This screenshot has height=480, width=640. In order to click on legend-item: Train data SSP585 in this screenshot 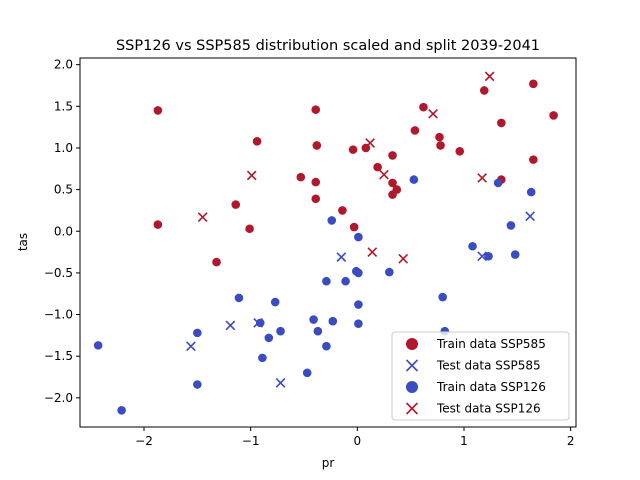, I will do `click(476, 344)`.